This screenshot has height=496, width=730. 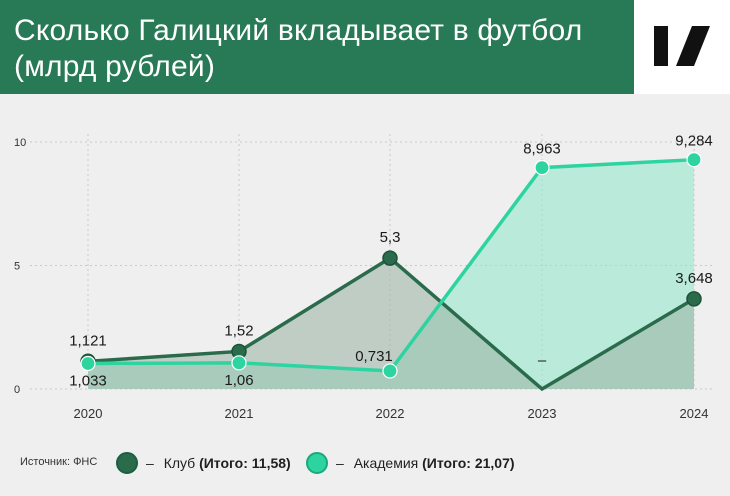 I want to click on legend-item-academy: – Академия (Итого: 21,07), so click(x=410, y=463).